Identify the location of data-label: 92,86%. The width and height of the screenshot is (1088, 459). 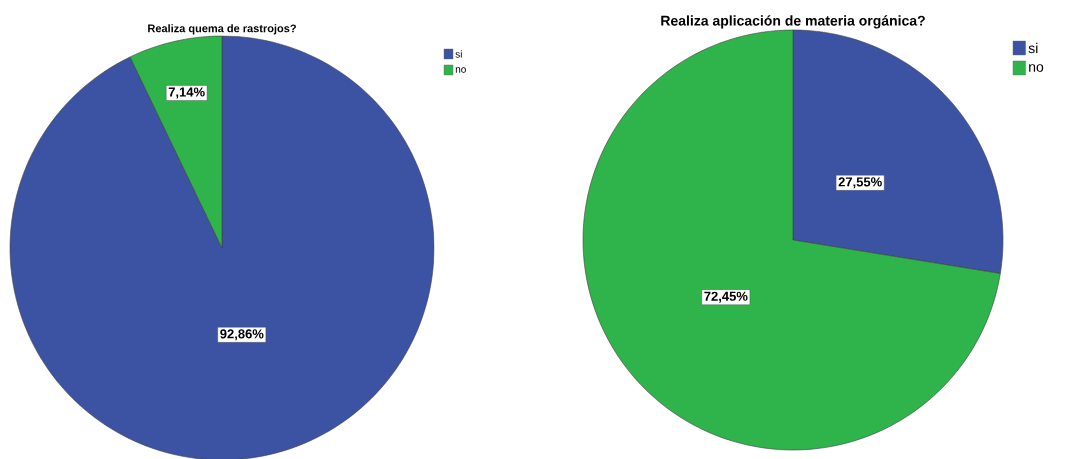
(242, 335).